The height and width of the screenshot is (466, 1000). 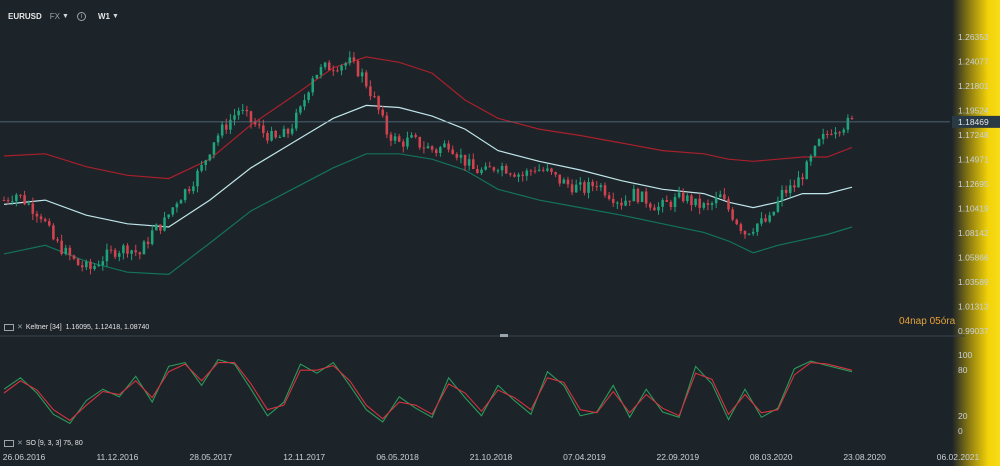 What do you see at coordinates (81, 16) in the screenshot?
I see `info-icon: i` at bounding box center [81, 16].